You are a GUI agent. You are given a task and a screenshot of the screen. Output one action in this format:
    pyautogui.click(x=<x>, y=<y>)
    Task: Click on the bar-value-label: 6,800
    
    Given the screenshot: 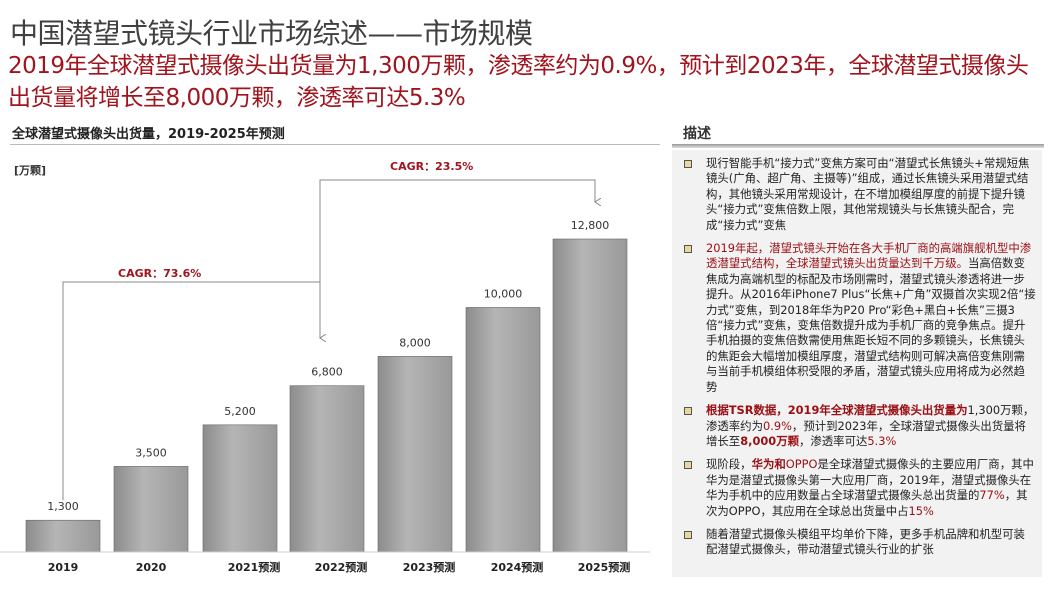 What is the action you would take?
    pyautogui.click(x=327, y=372)
    